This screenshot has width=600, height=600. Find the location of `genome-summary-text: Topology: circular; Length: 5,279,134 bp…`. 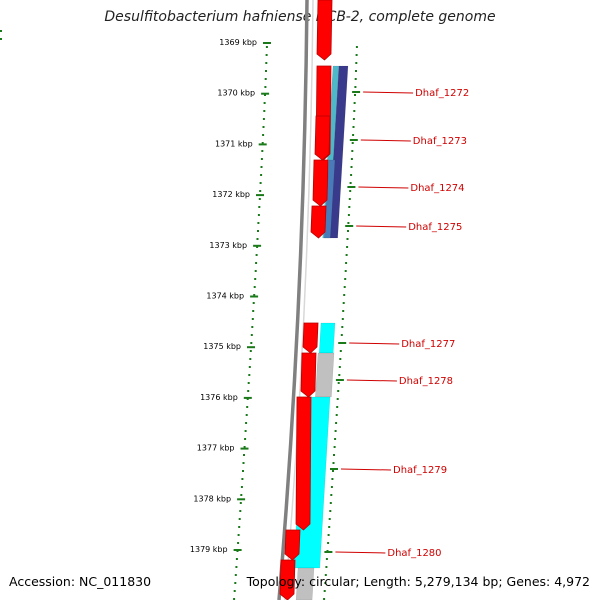

genome-summary-text: Topology: circular; Length: 5,279,134 bp… is located at coordinates (418, 581).